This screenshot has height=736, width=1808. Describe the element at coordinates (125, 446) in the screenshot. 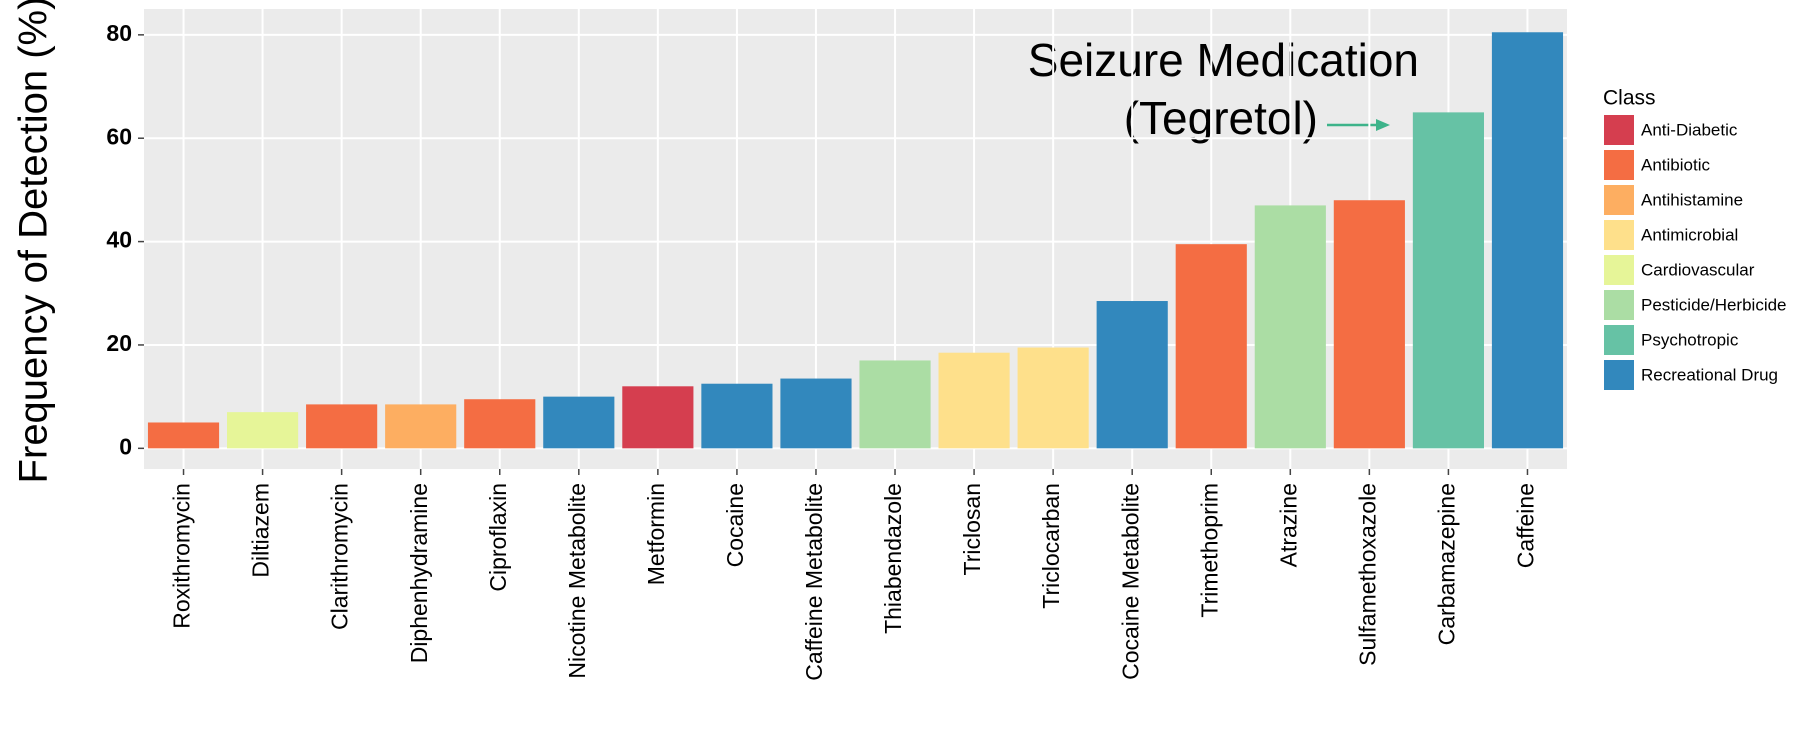

I see `y-tick-label: 0` at that location.